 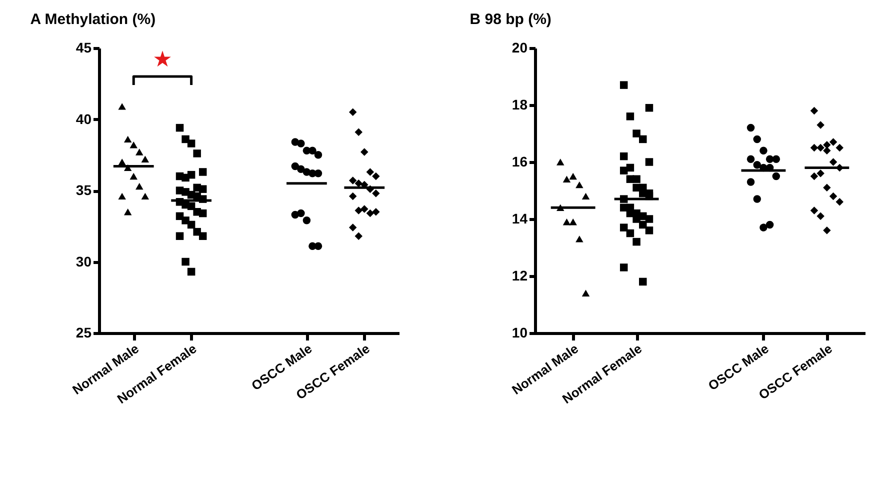 I want to click on annotation: ★, so click(x=162, y=59).